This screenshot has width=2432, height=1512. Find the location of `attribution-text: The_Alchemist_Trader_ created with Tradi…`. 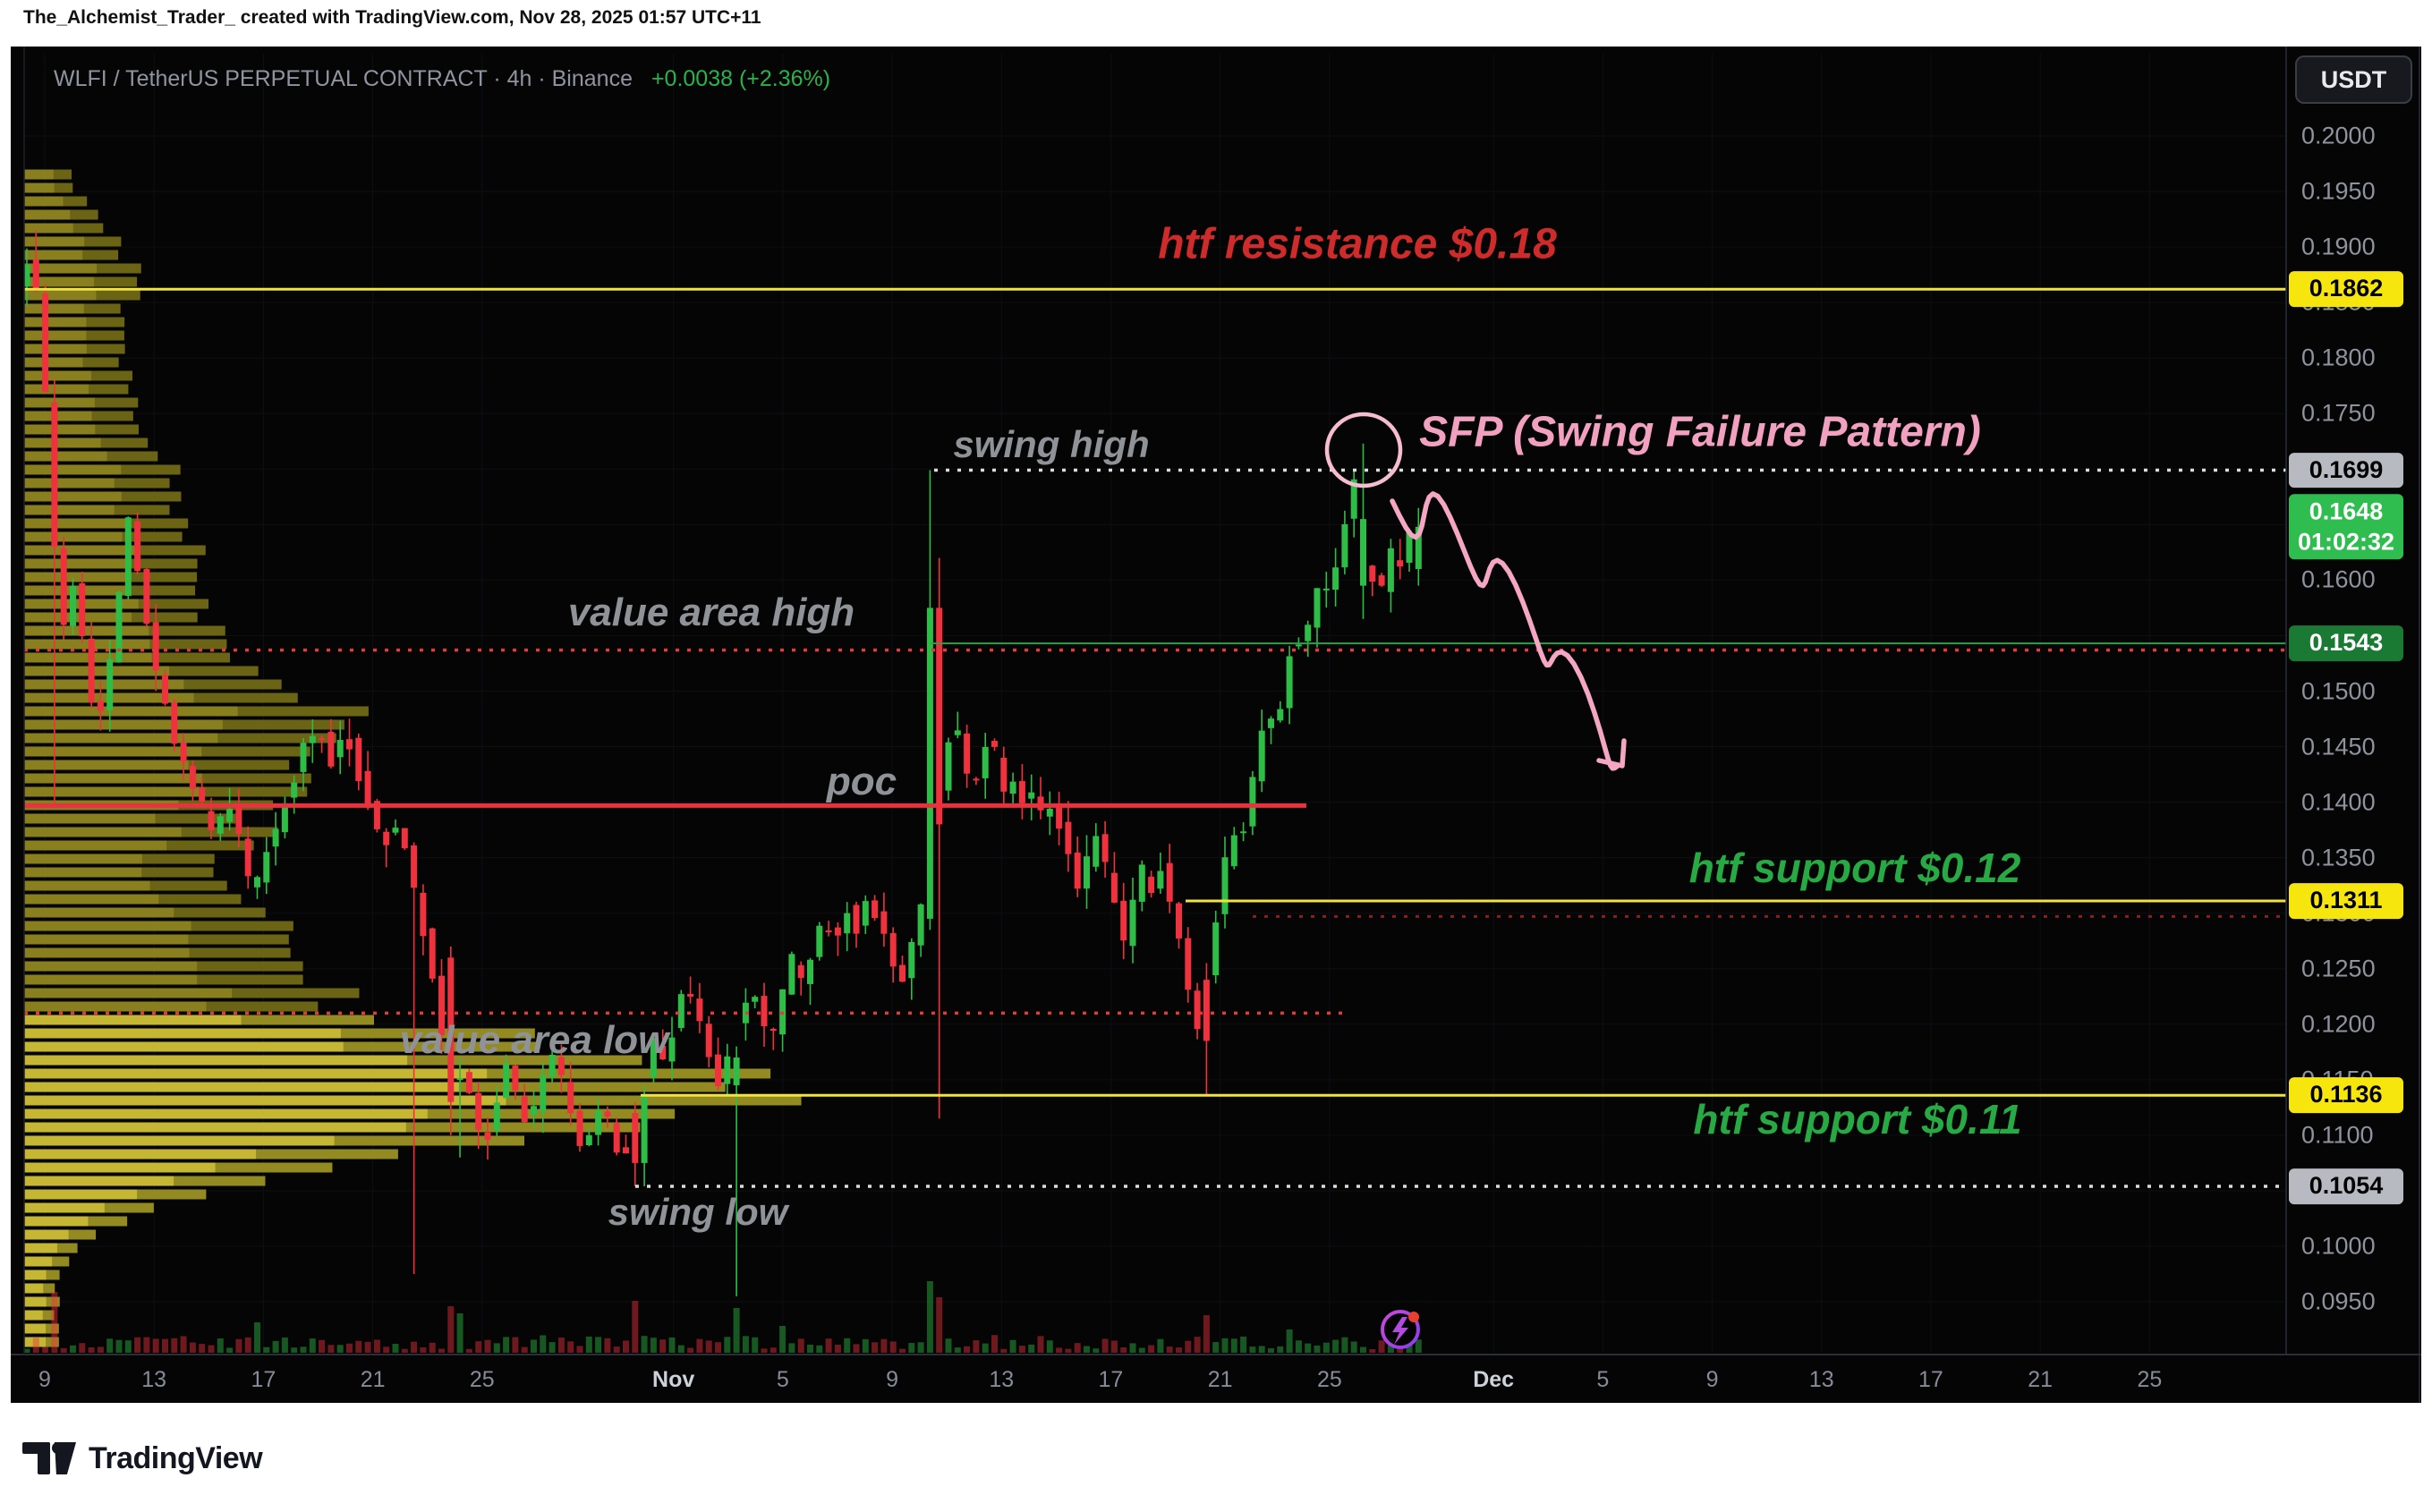

attribution-text: The_Alchemist_Trader_ created with Tradi… is located at coordinates (392, 17).